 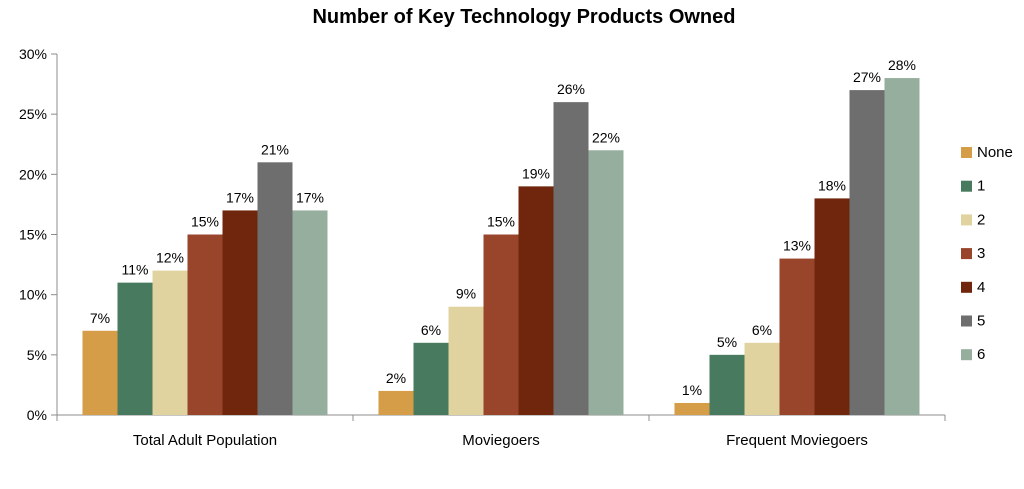 I want to click on chart-title: Number of Key Technology Products Owned, so click(x=524, y=17).